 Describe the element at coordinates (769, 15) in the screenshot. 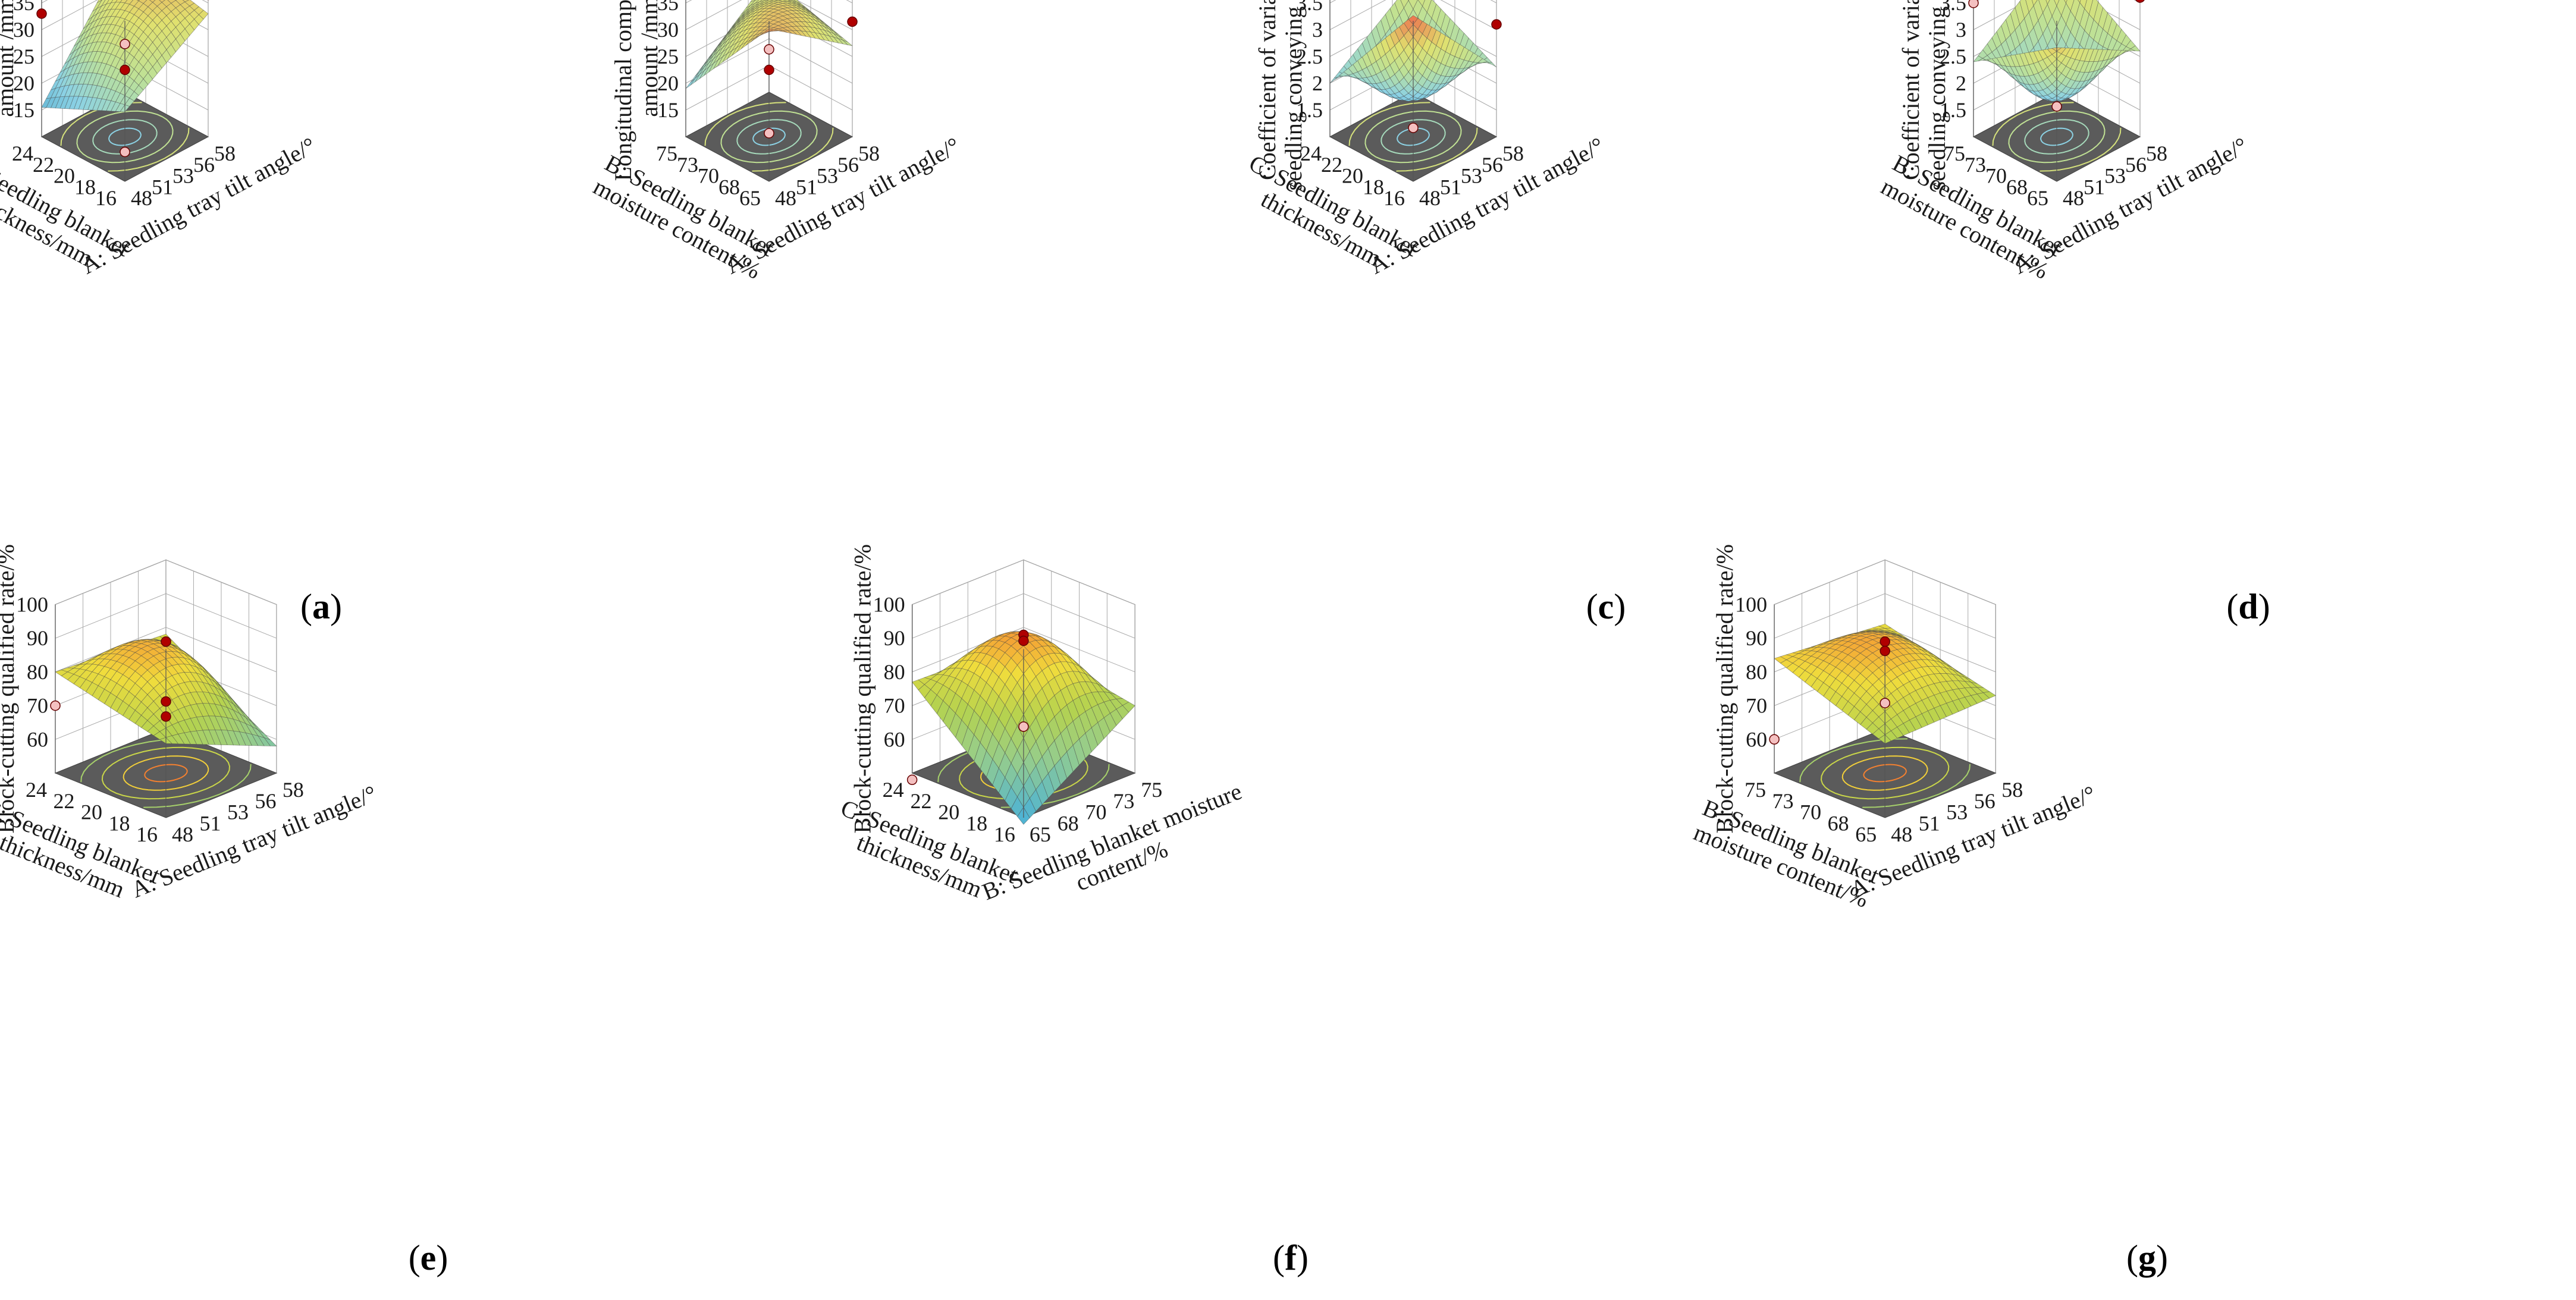

I see `wall-gridline` at that location.